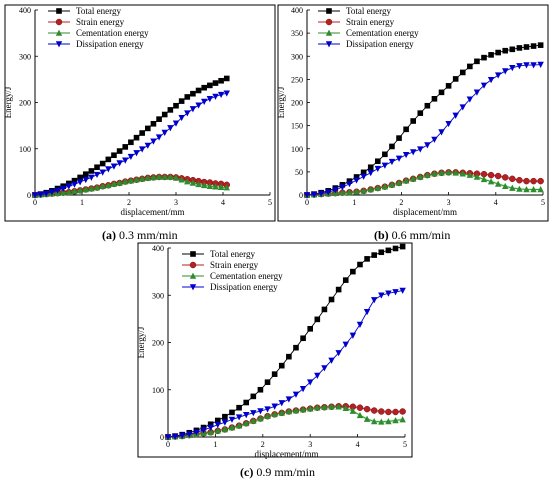  What do you see at coordinates (277, 472) in the screenshot?
I see `caption-c: (c) 0.9 mm/min` at bounding box center [277, 472].